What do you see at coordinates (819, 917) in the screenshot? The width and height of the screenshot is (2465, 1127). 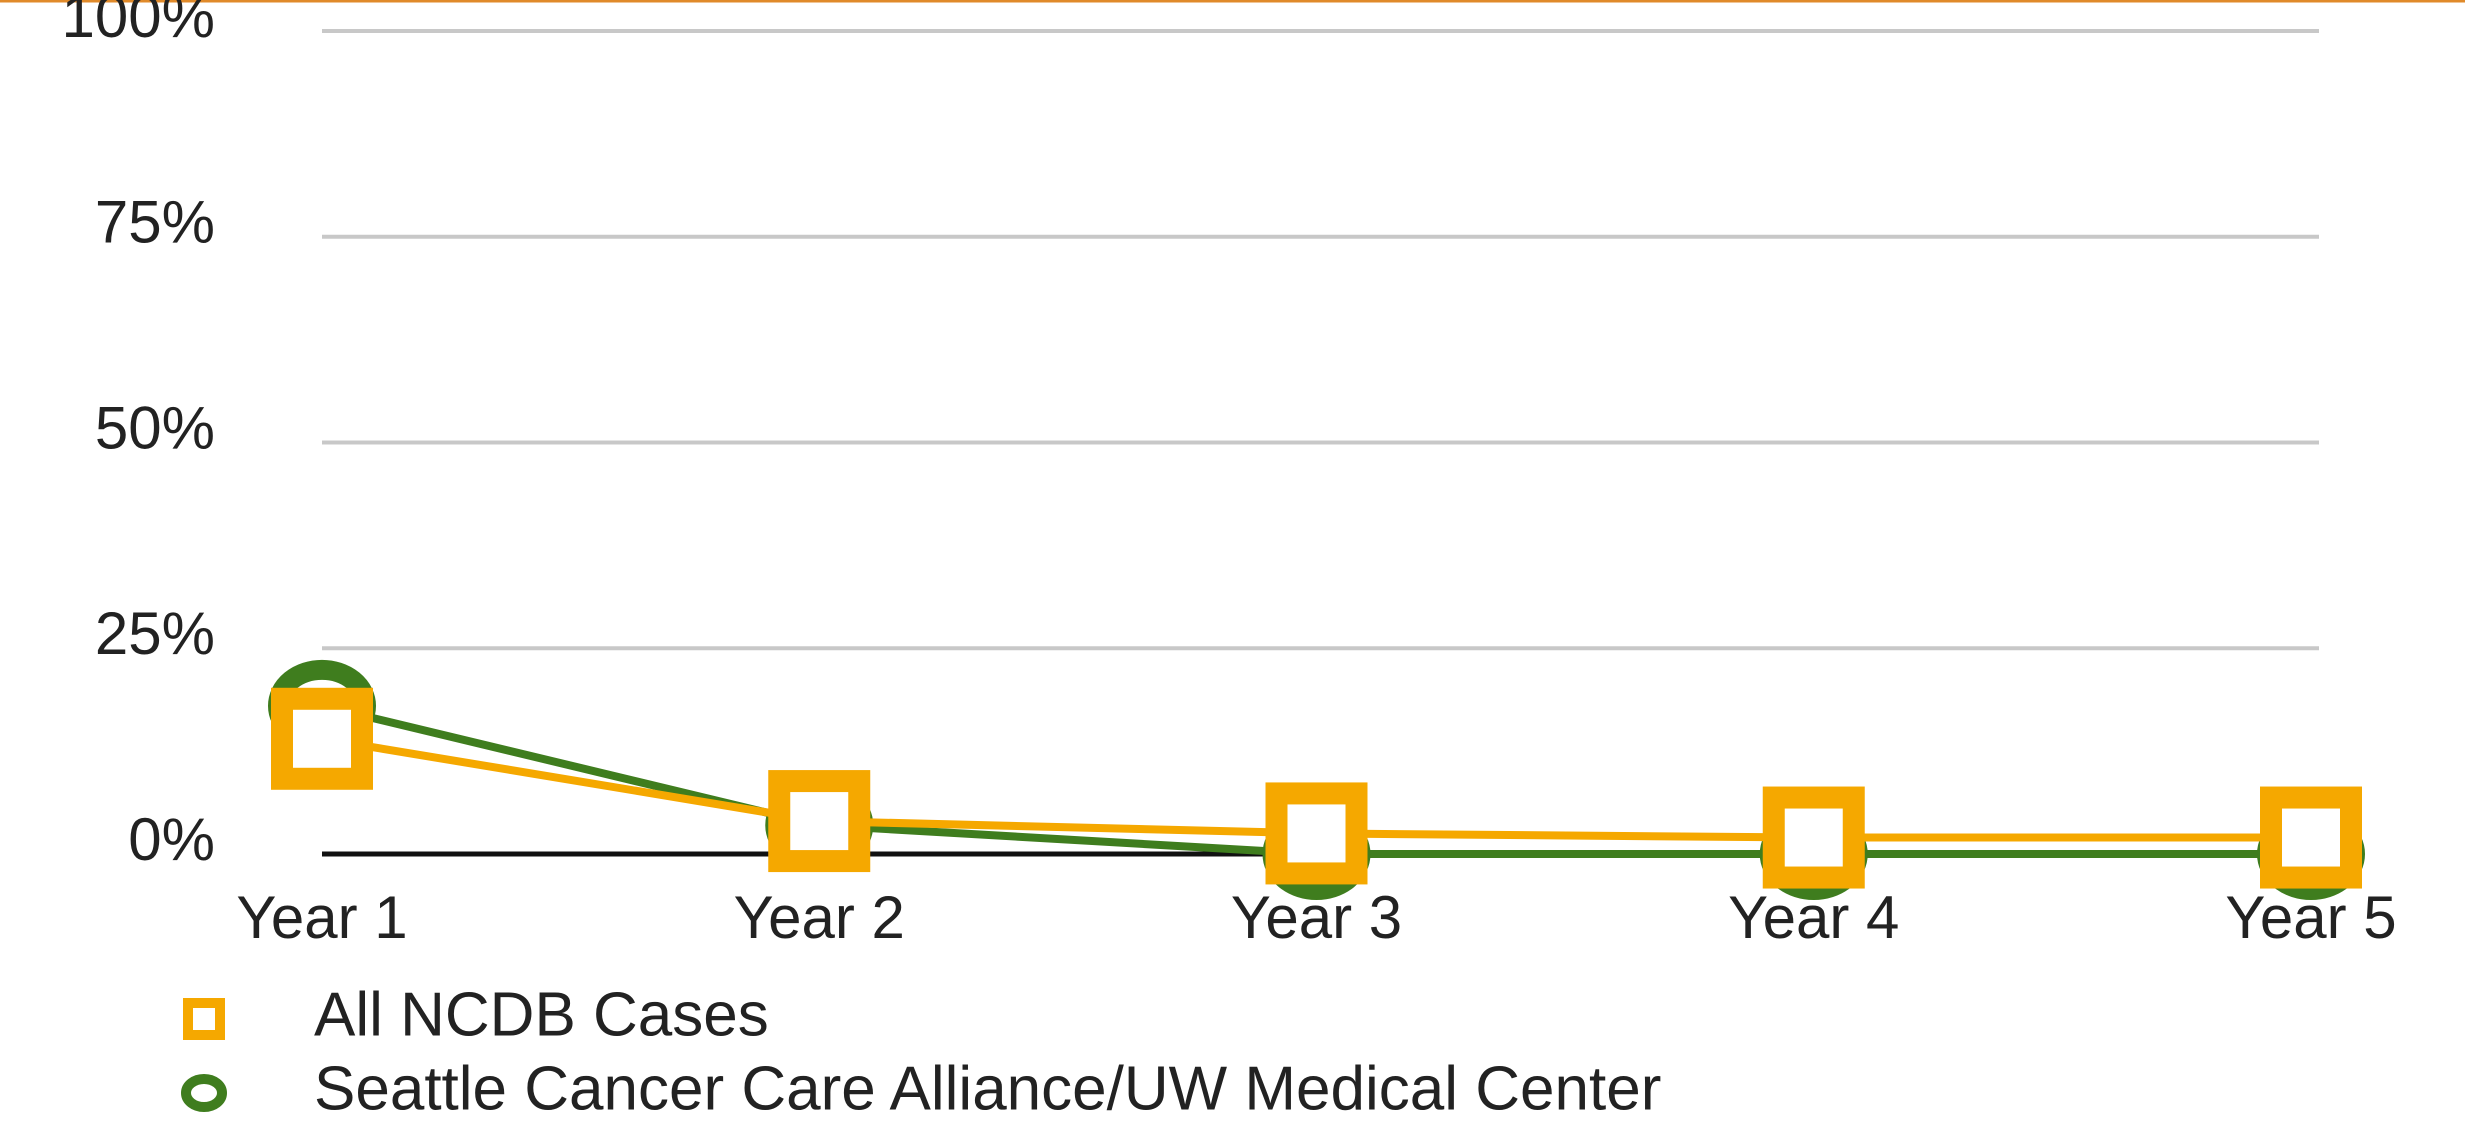 I see `x-tick-label: Year 2` at bounding box center [819, 917].